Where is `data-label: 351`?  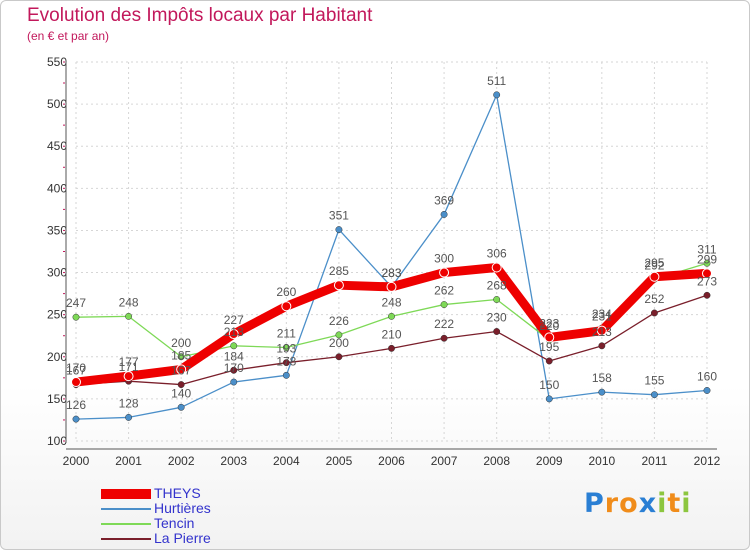
data-label: 351 is located at coordinates (339, 216).